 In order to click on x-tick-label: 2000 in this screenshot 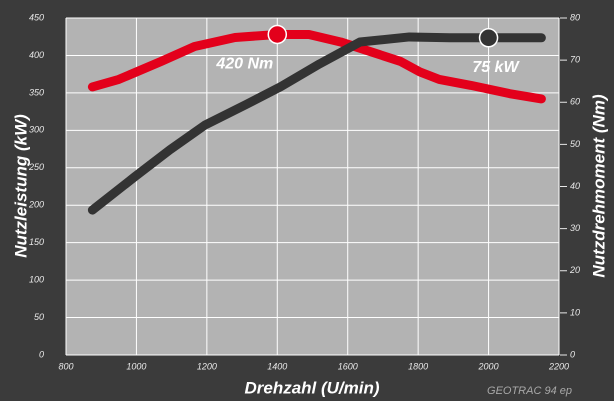, I will do `click(488, 366)`.